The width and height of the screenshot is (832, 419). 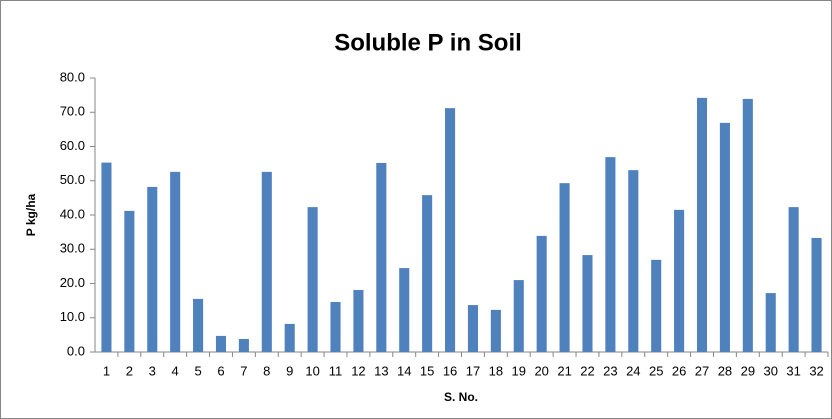 I want to click on x-tick-label: 24, so click(x=633, y=370).